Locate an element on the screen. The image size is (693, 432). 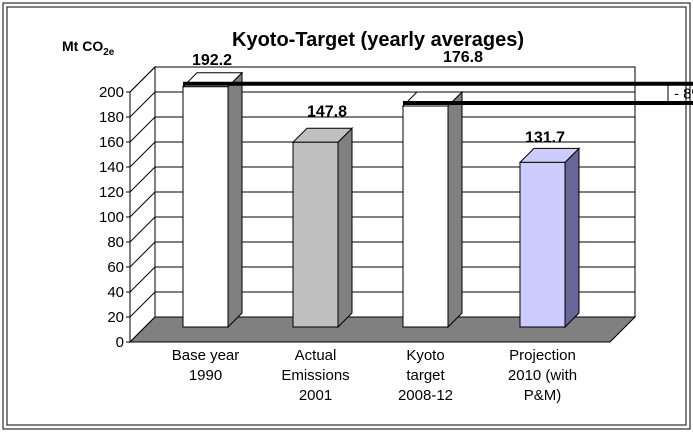
x-tick-label: Projection 2010 (with P&M) is located at coordinates (542, 375).